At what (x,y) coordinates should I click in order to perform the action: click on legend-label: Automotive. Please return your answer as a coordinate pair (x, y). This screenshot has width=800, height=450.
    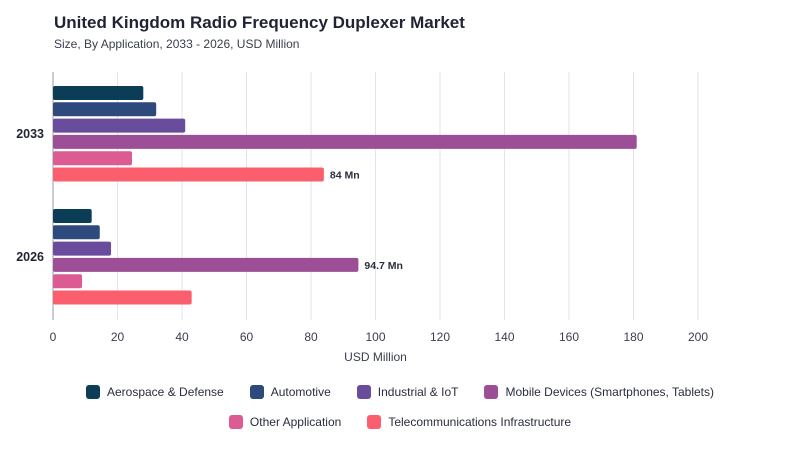
    Looking at the image, I should click on (300, 392).